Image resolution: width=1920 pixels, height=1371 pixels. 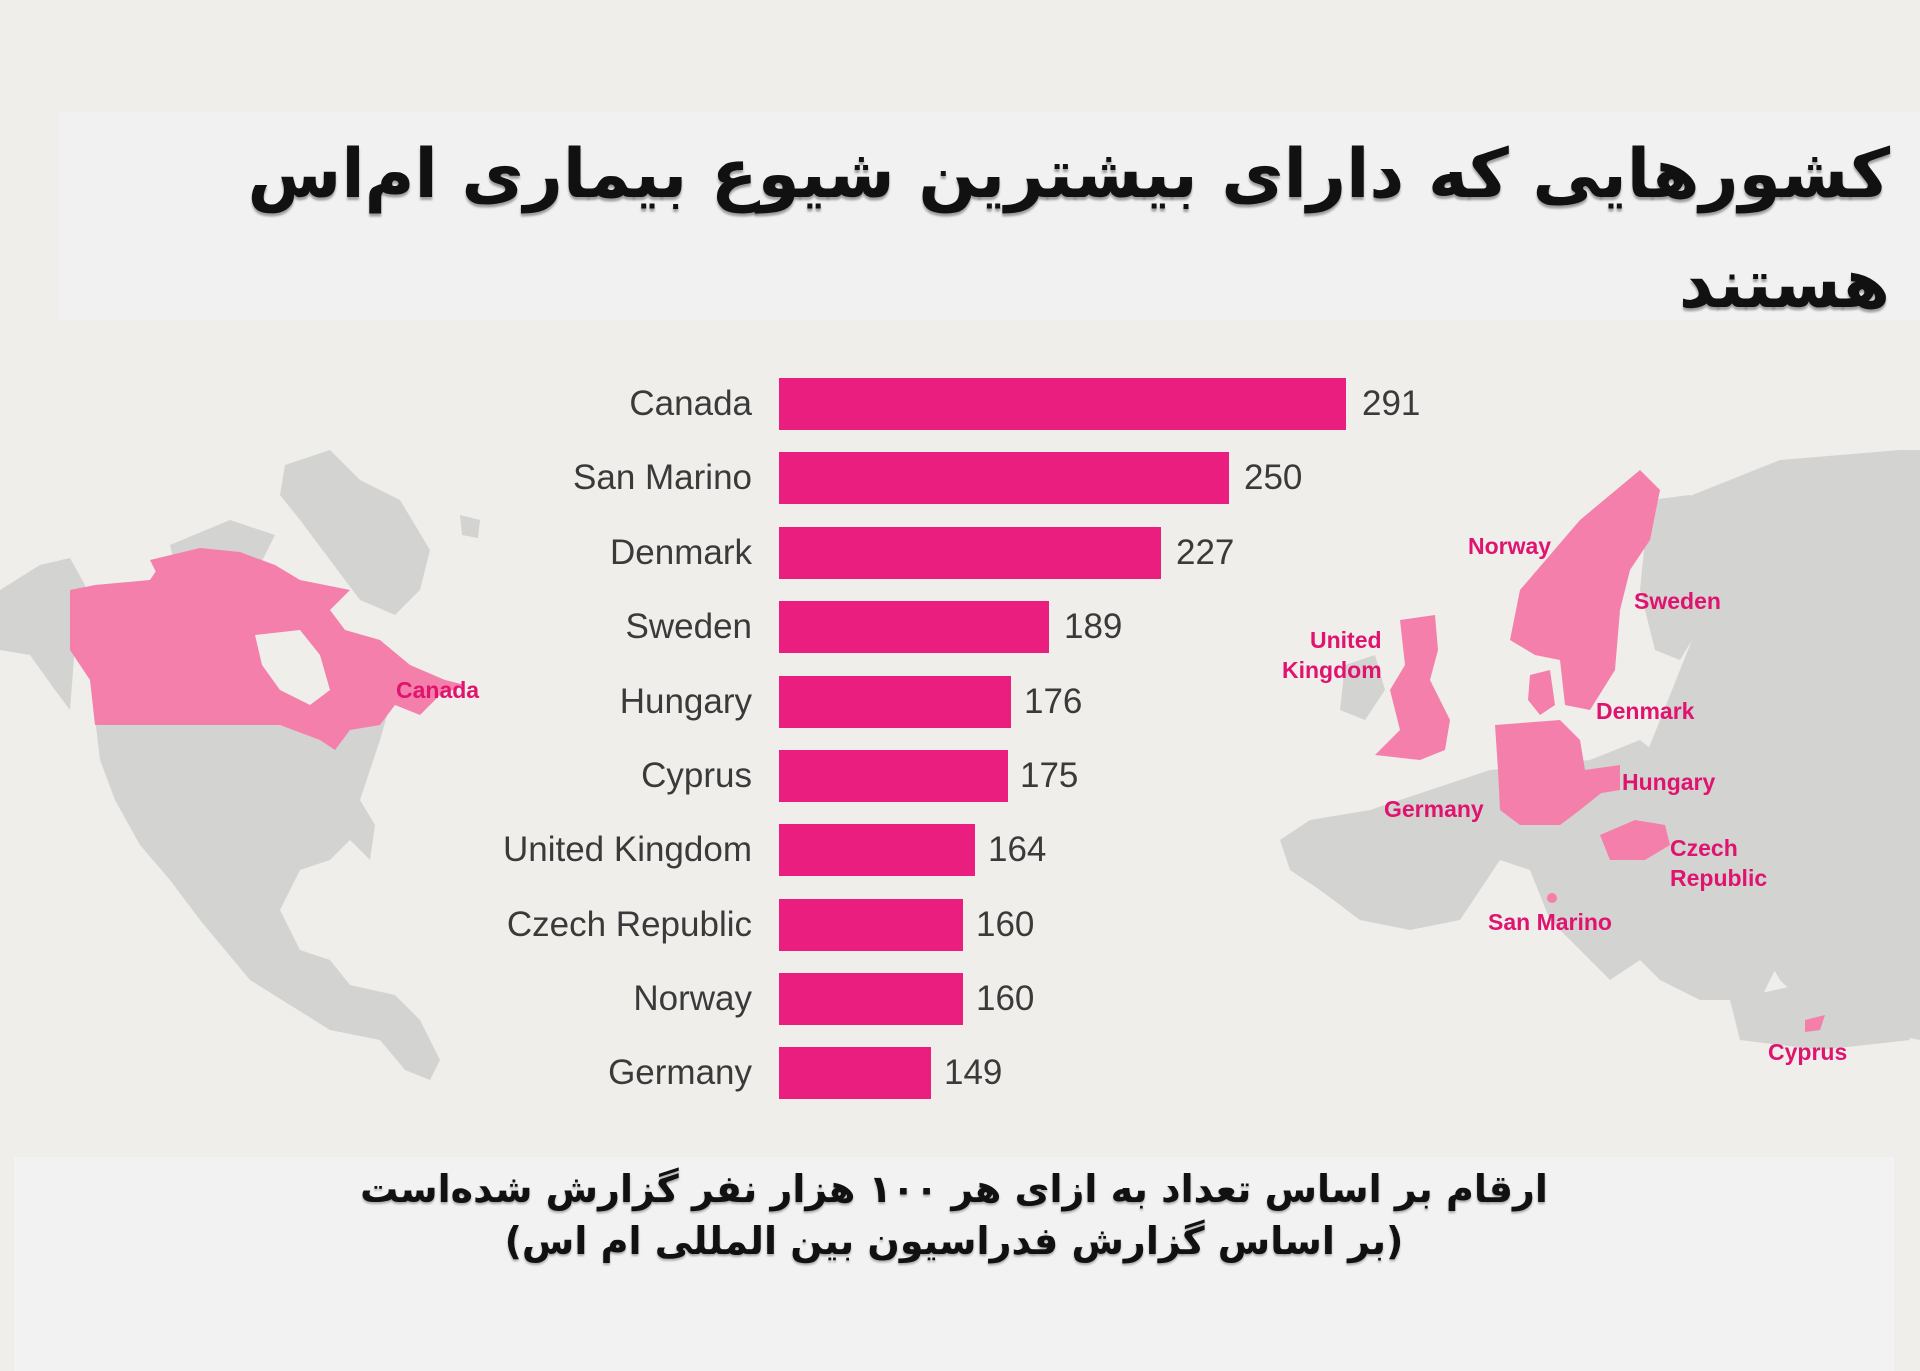 I want to click on map-label-united-kingdom-line1: United, so click(x=1346, y=640).